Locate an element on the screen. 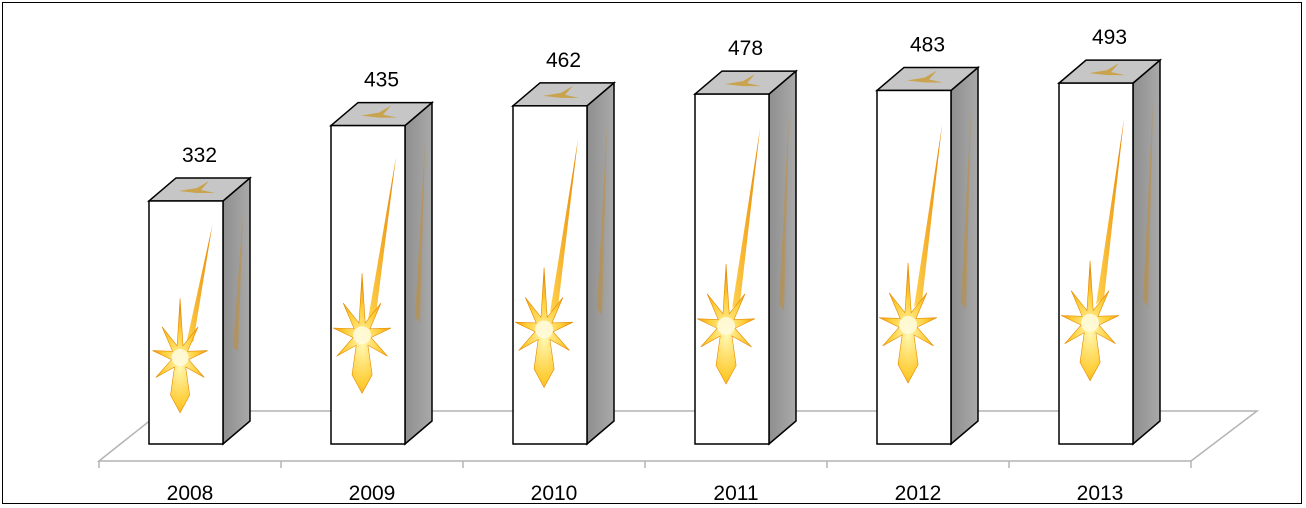  x-axis is located at coordinates (645, 464).